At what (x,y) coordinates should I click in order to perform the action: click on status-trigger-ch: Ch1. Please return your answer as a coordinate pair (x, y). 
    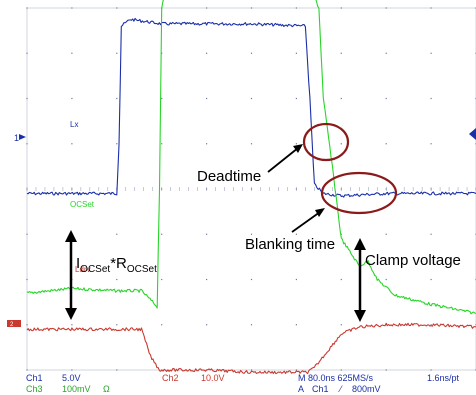
    Looking at the image, I should click on (320, 389).